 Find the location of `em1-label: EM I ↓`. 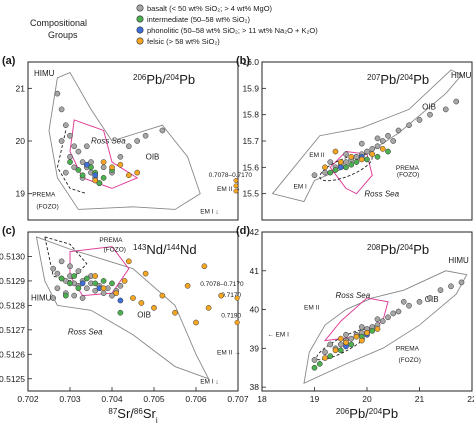

em1-label: EM I ↓ is located at coordinates (209, 382).